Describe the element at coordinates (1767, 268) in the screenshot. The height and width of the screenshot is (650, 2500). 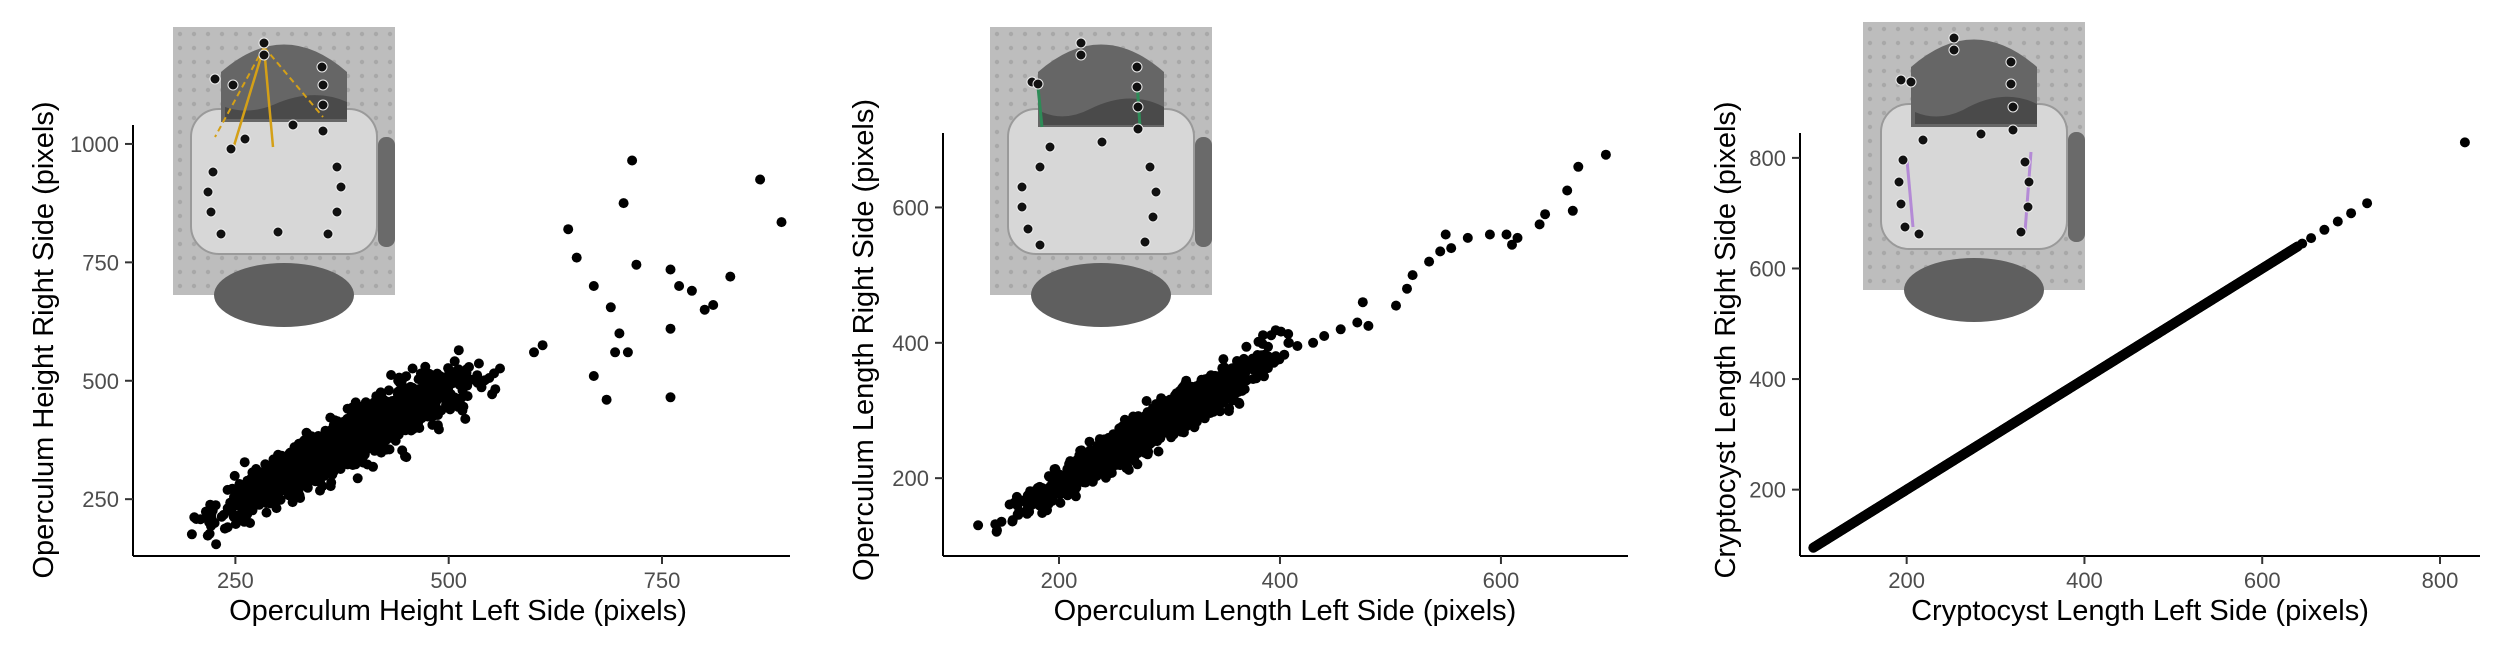
I see `y-tick-label: 600` at that location.